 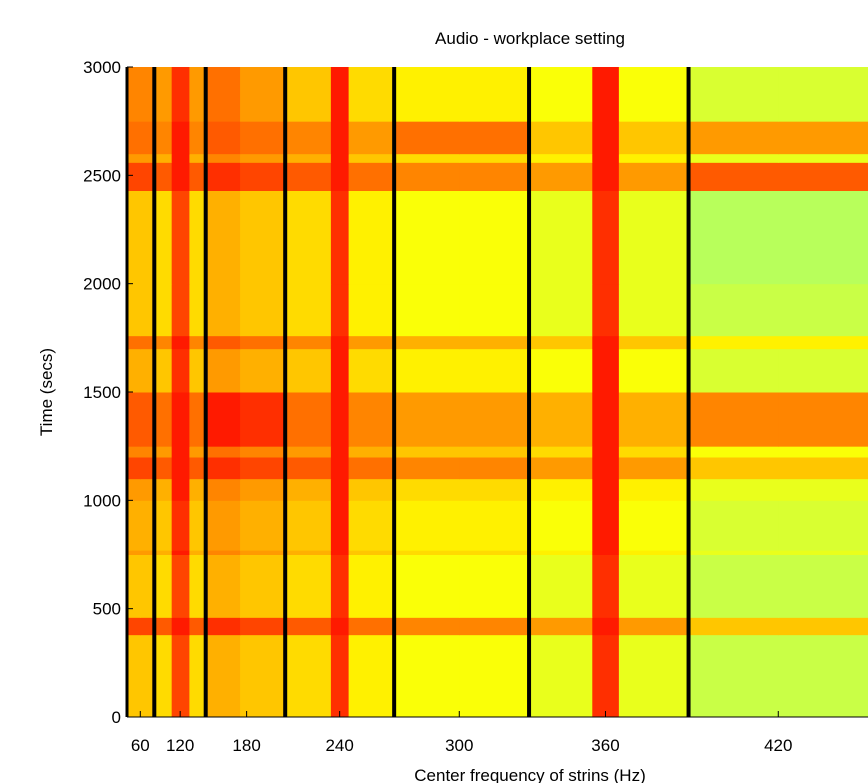 What do you see at coordinates (339, 745) in the screenshot?
I see `x-tick-label: 240` at bounding box center [339, 745].